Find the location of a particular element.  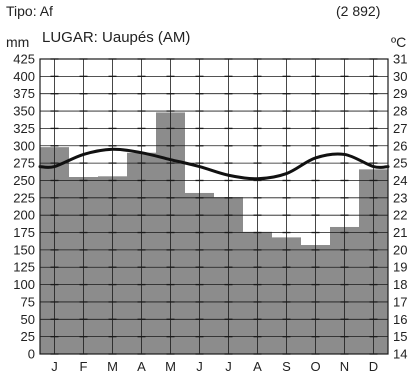

month-label: O is located at coordinates (315, 366).